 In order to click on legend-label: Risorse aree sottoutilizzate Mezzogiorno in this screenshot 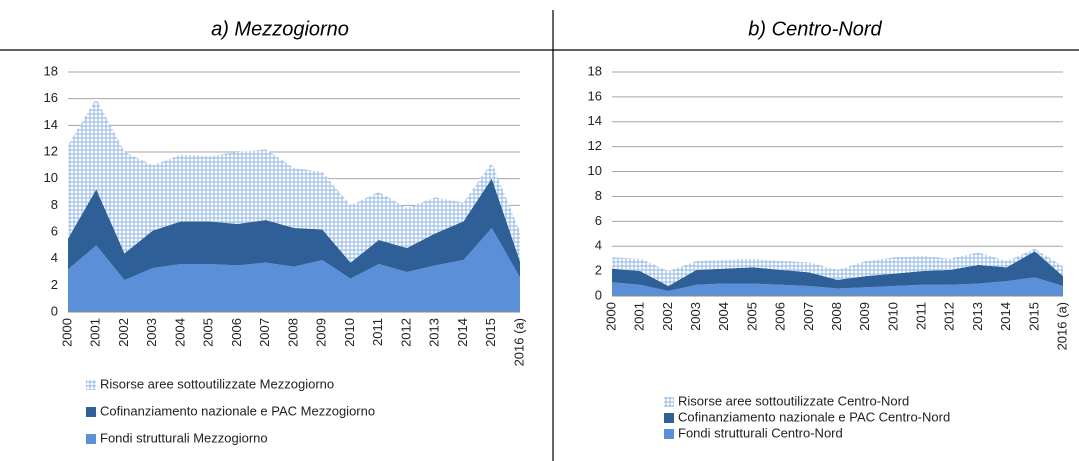, I will do `click(217, 383)`.